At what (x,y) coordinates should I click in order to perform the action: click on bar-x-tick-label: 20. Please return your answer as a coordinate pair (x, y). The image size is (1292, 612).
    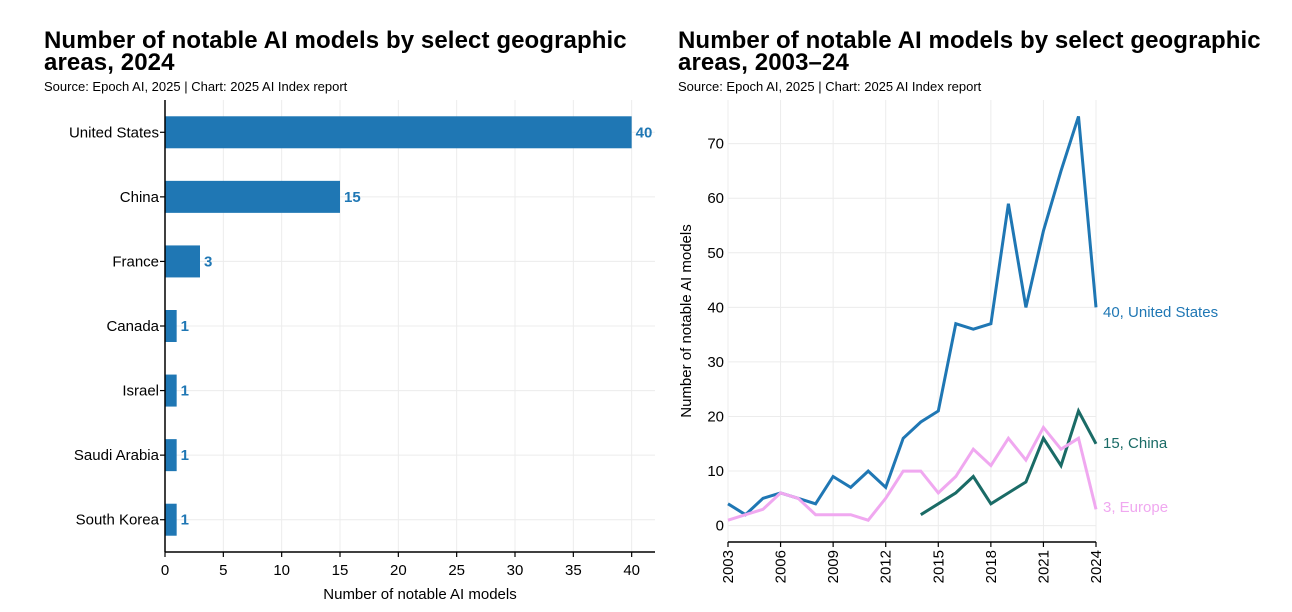
    Looking at the image, I should click on (398, 570).